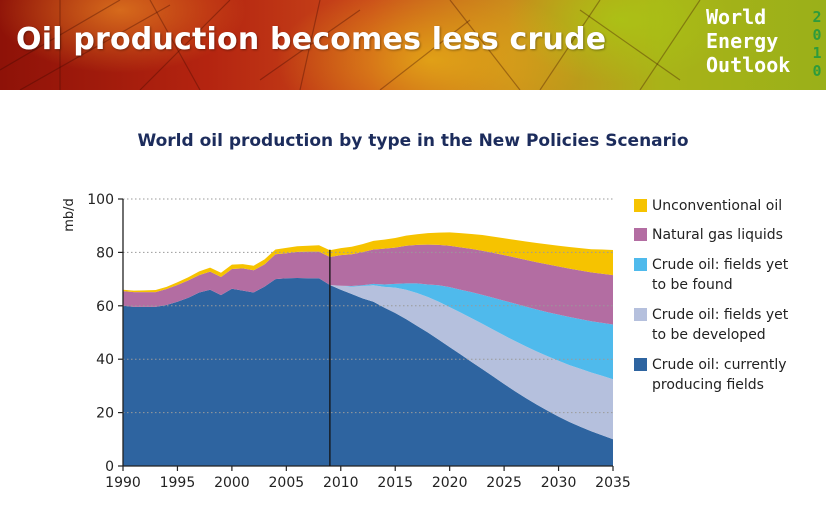 This screenshot has width=826, height=526. Describe the element at coordinates (69, 215) in the screenshot. I see `y-axis-label: mb/d` at that location.